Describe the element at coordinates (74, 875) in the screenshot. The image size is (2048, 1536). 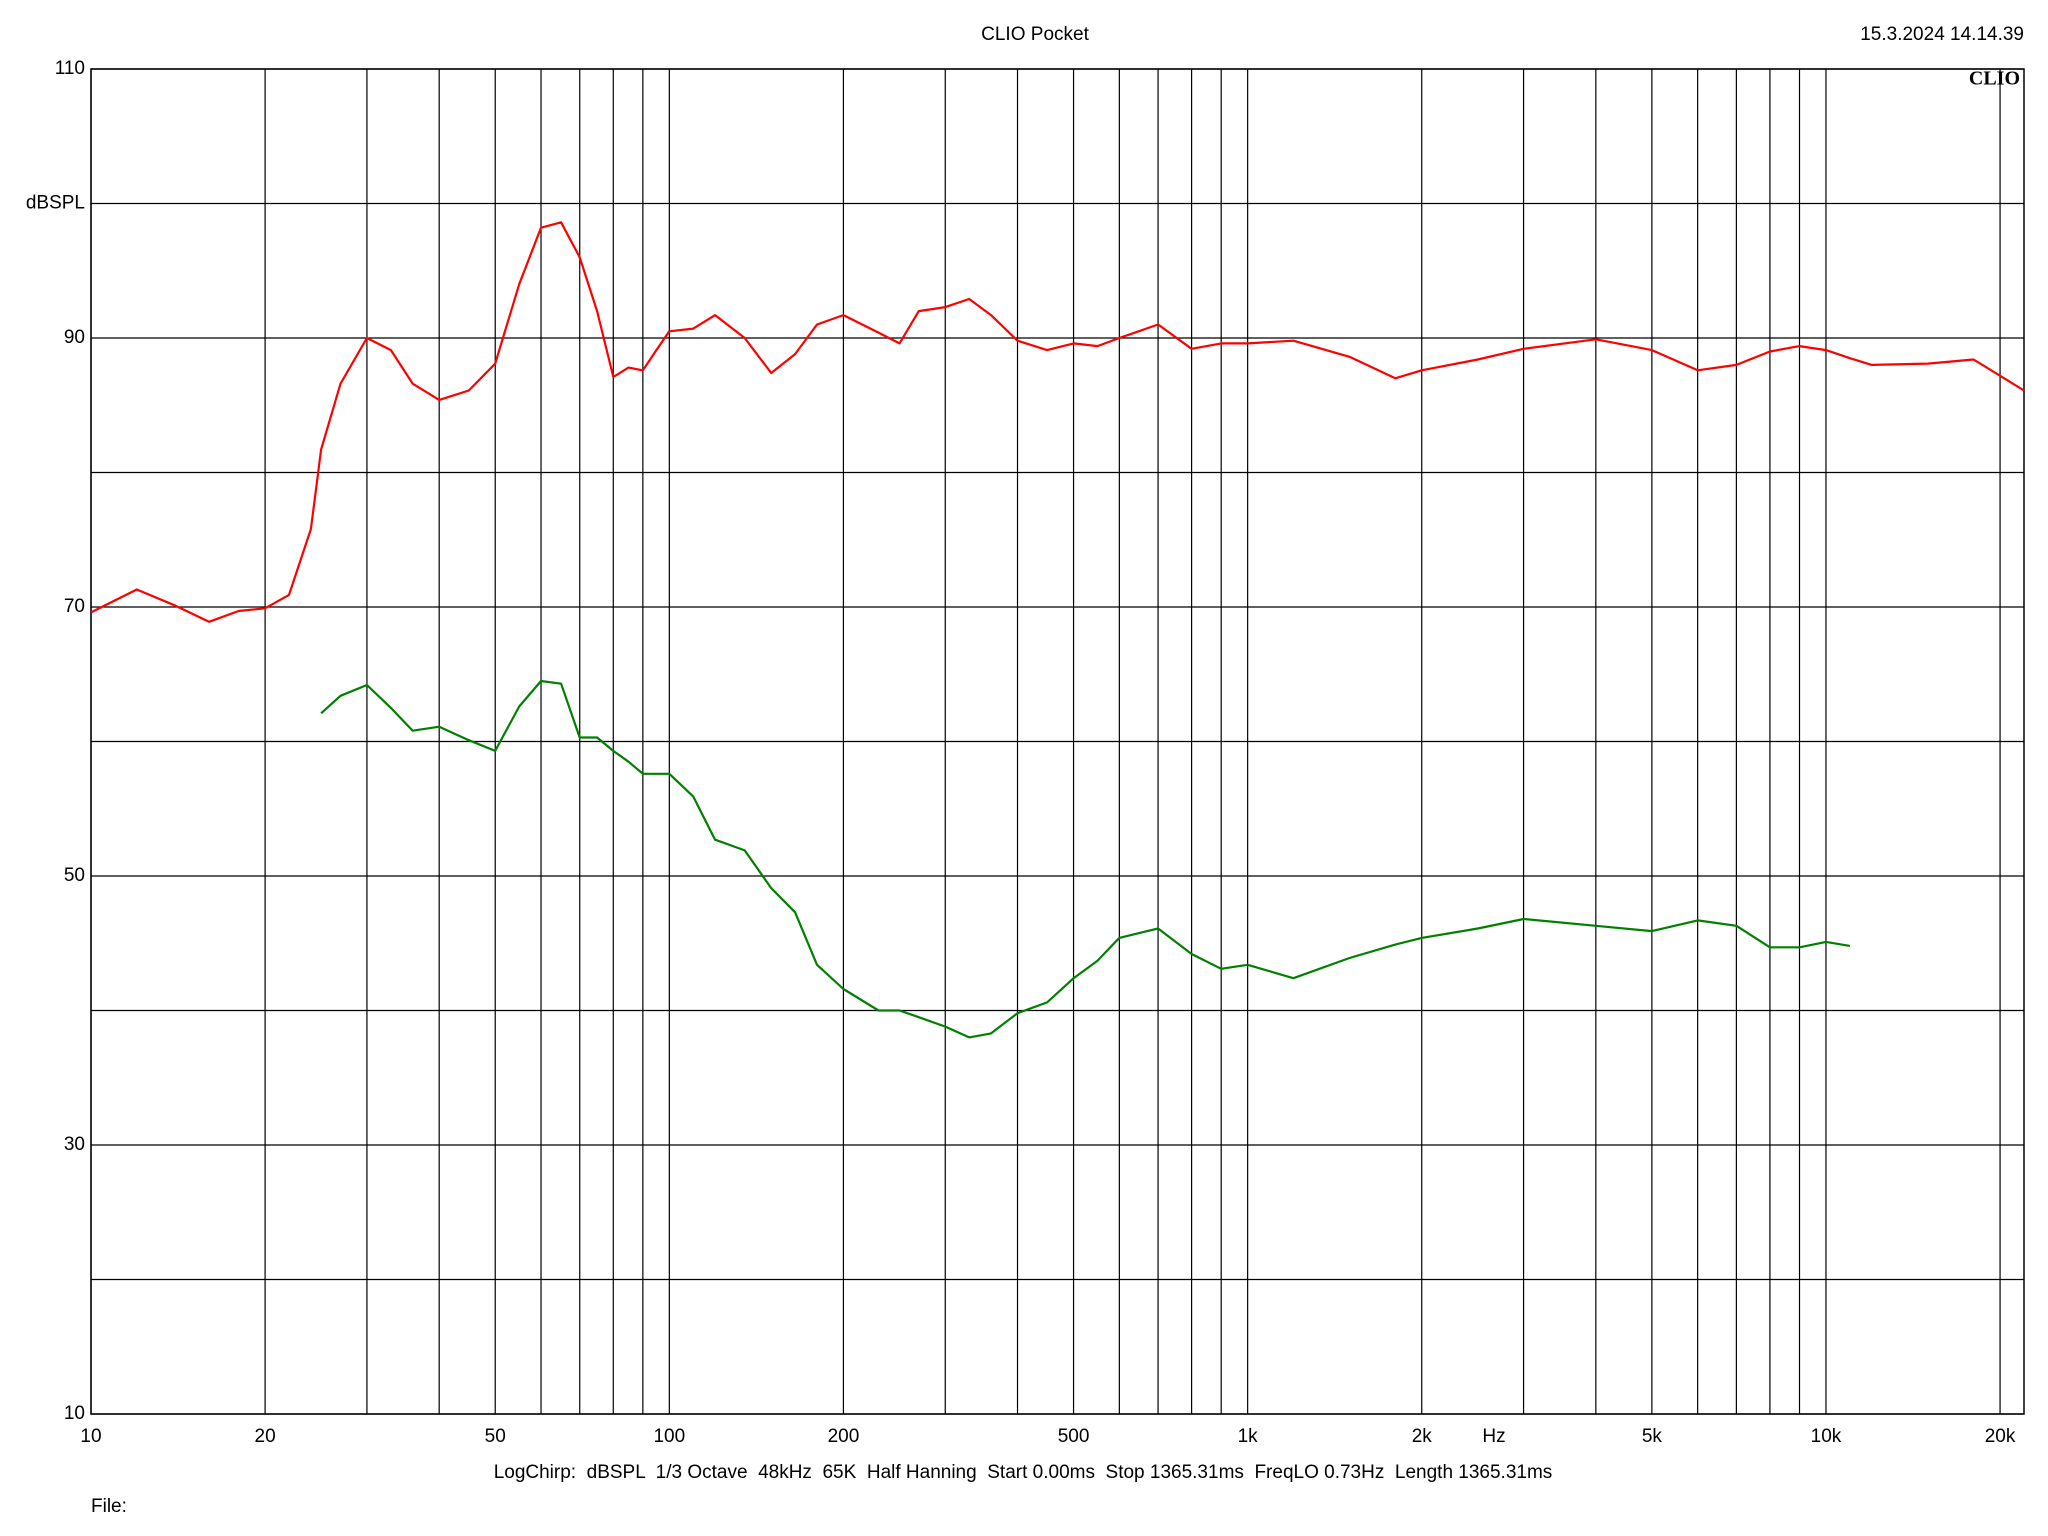
I see `y-tick-label: 50` at that location.